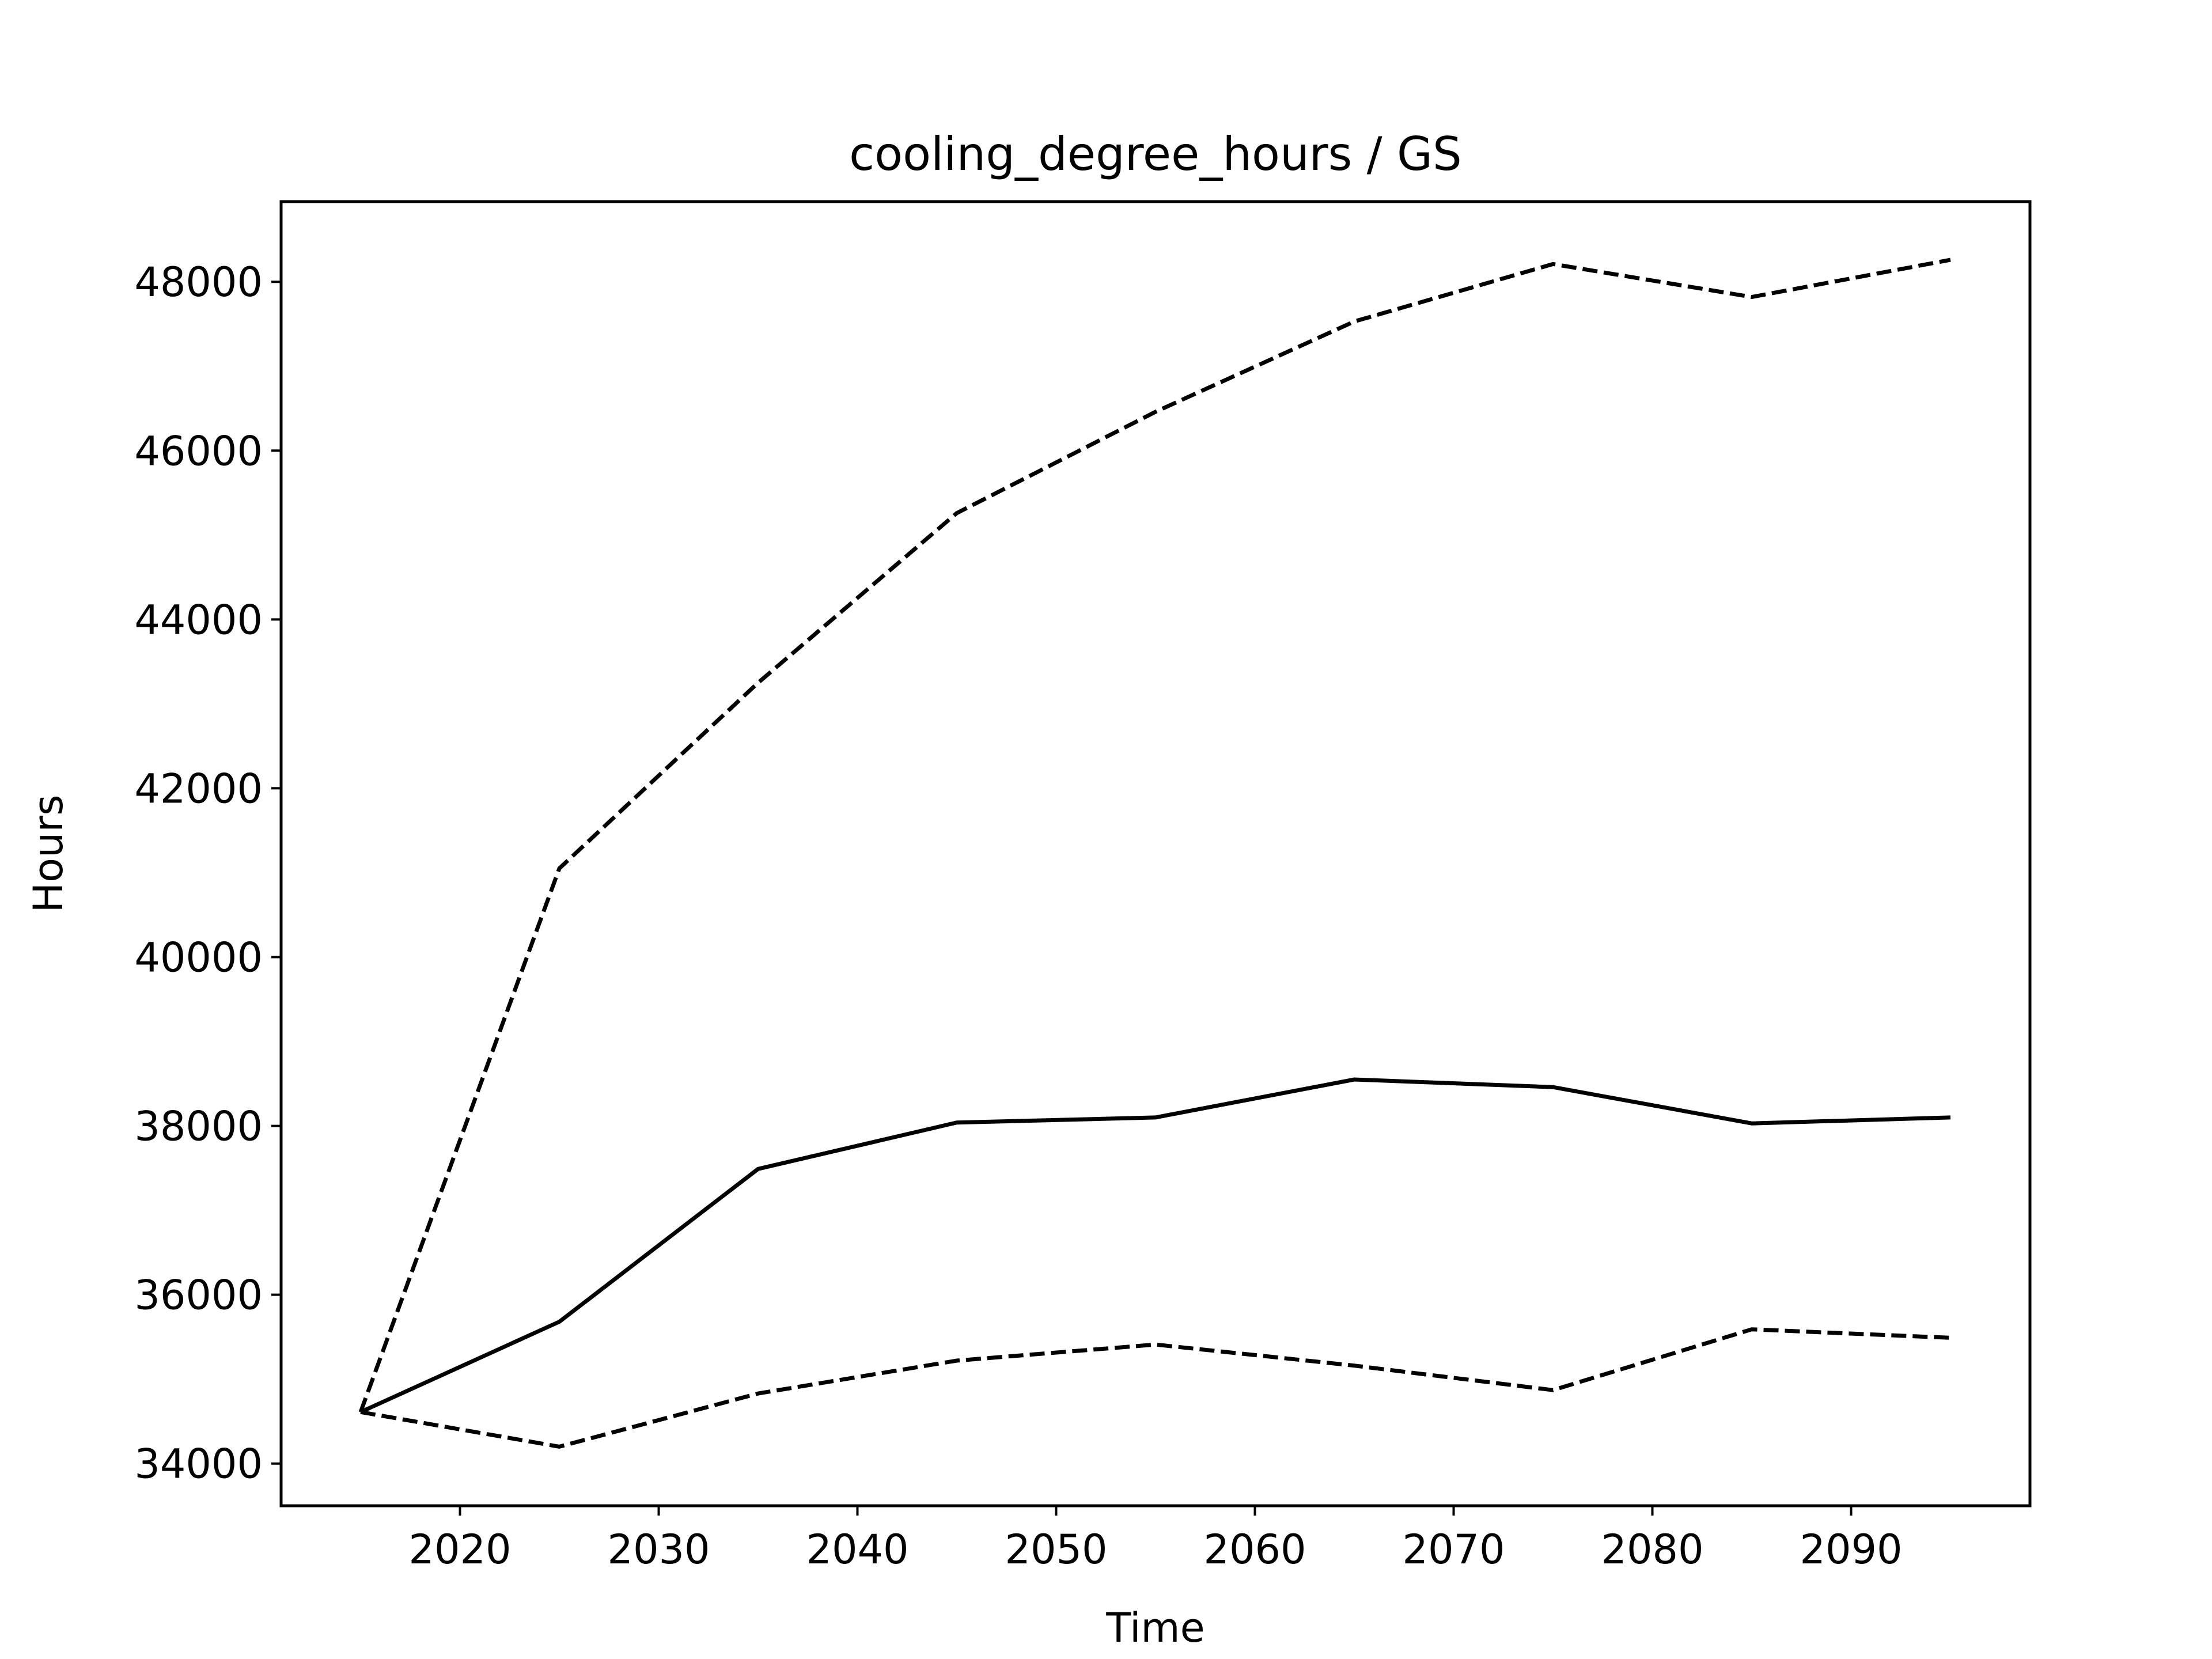  I want to click on y-tick-label: 48000, so click(198, 282).